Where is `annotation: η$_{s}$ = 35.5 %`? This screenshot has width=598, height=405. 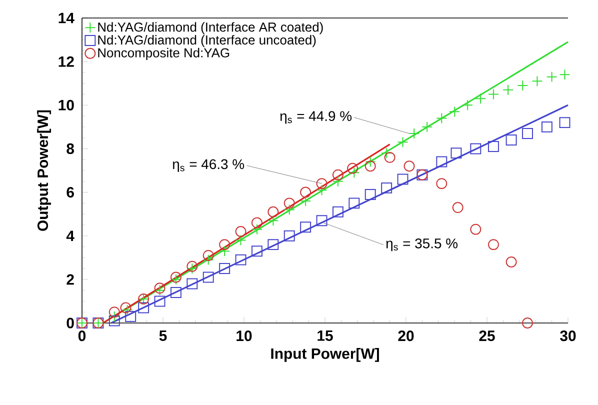
annotation: η$_{s}$ = 35.5 % is located at coordinates (422, 245).